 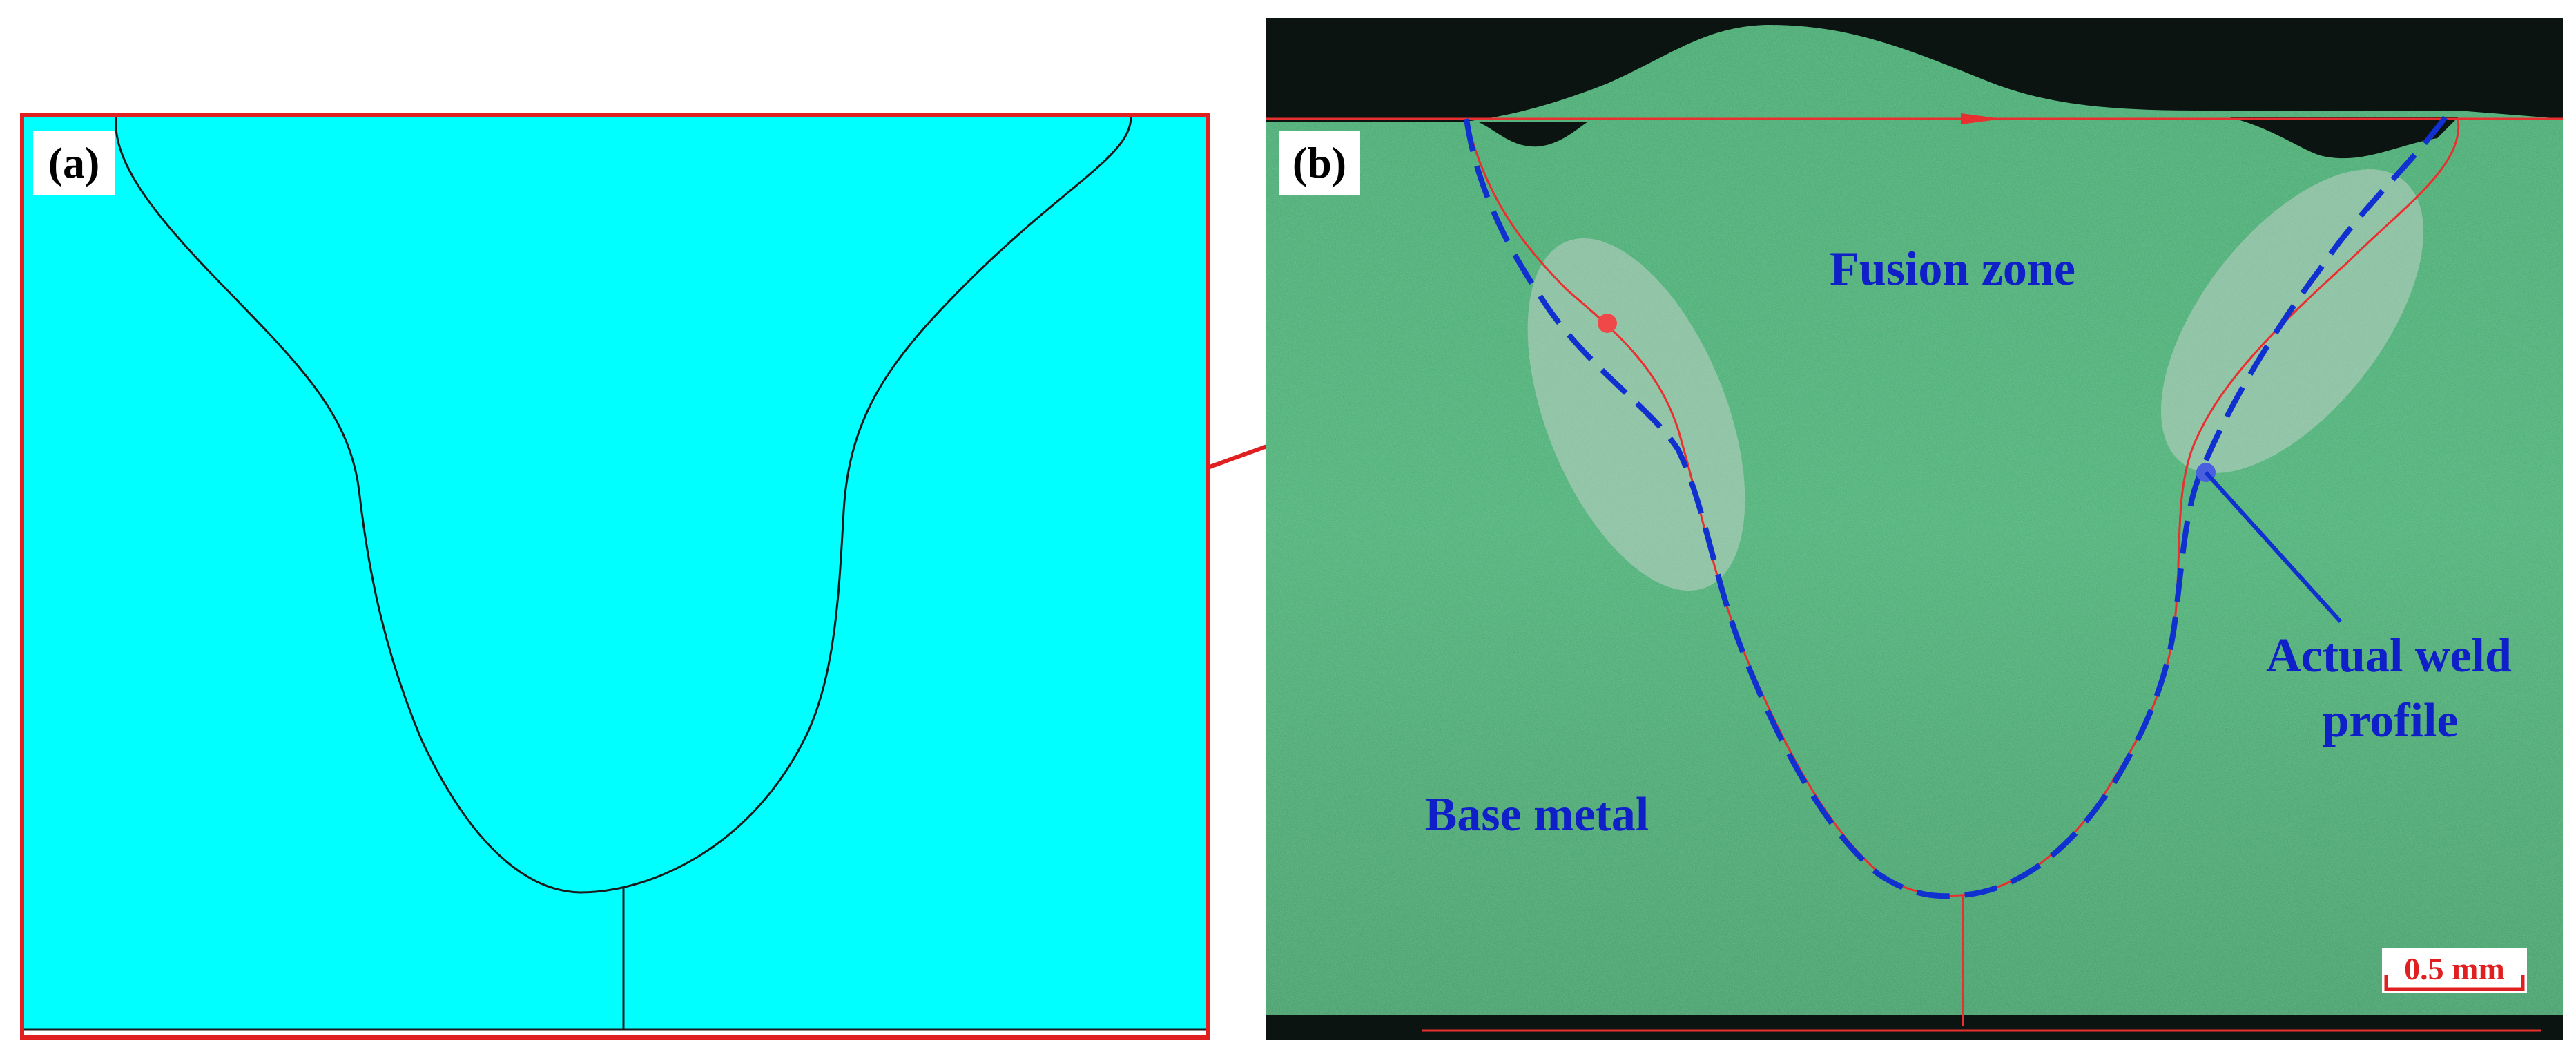 I want to click on scale-bar-bg, so click(x=2454, y=970).